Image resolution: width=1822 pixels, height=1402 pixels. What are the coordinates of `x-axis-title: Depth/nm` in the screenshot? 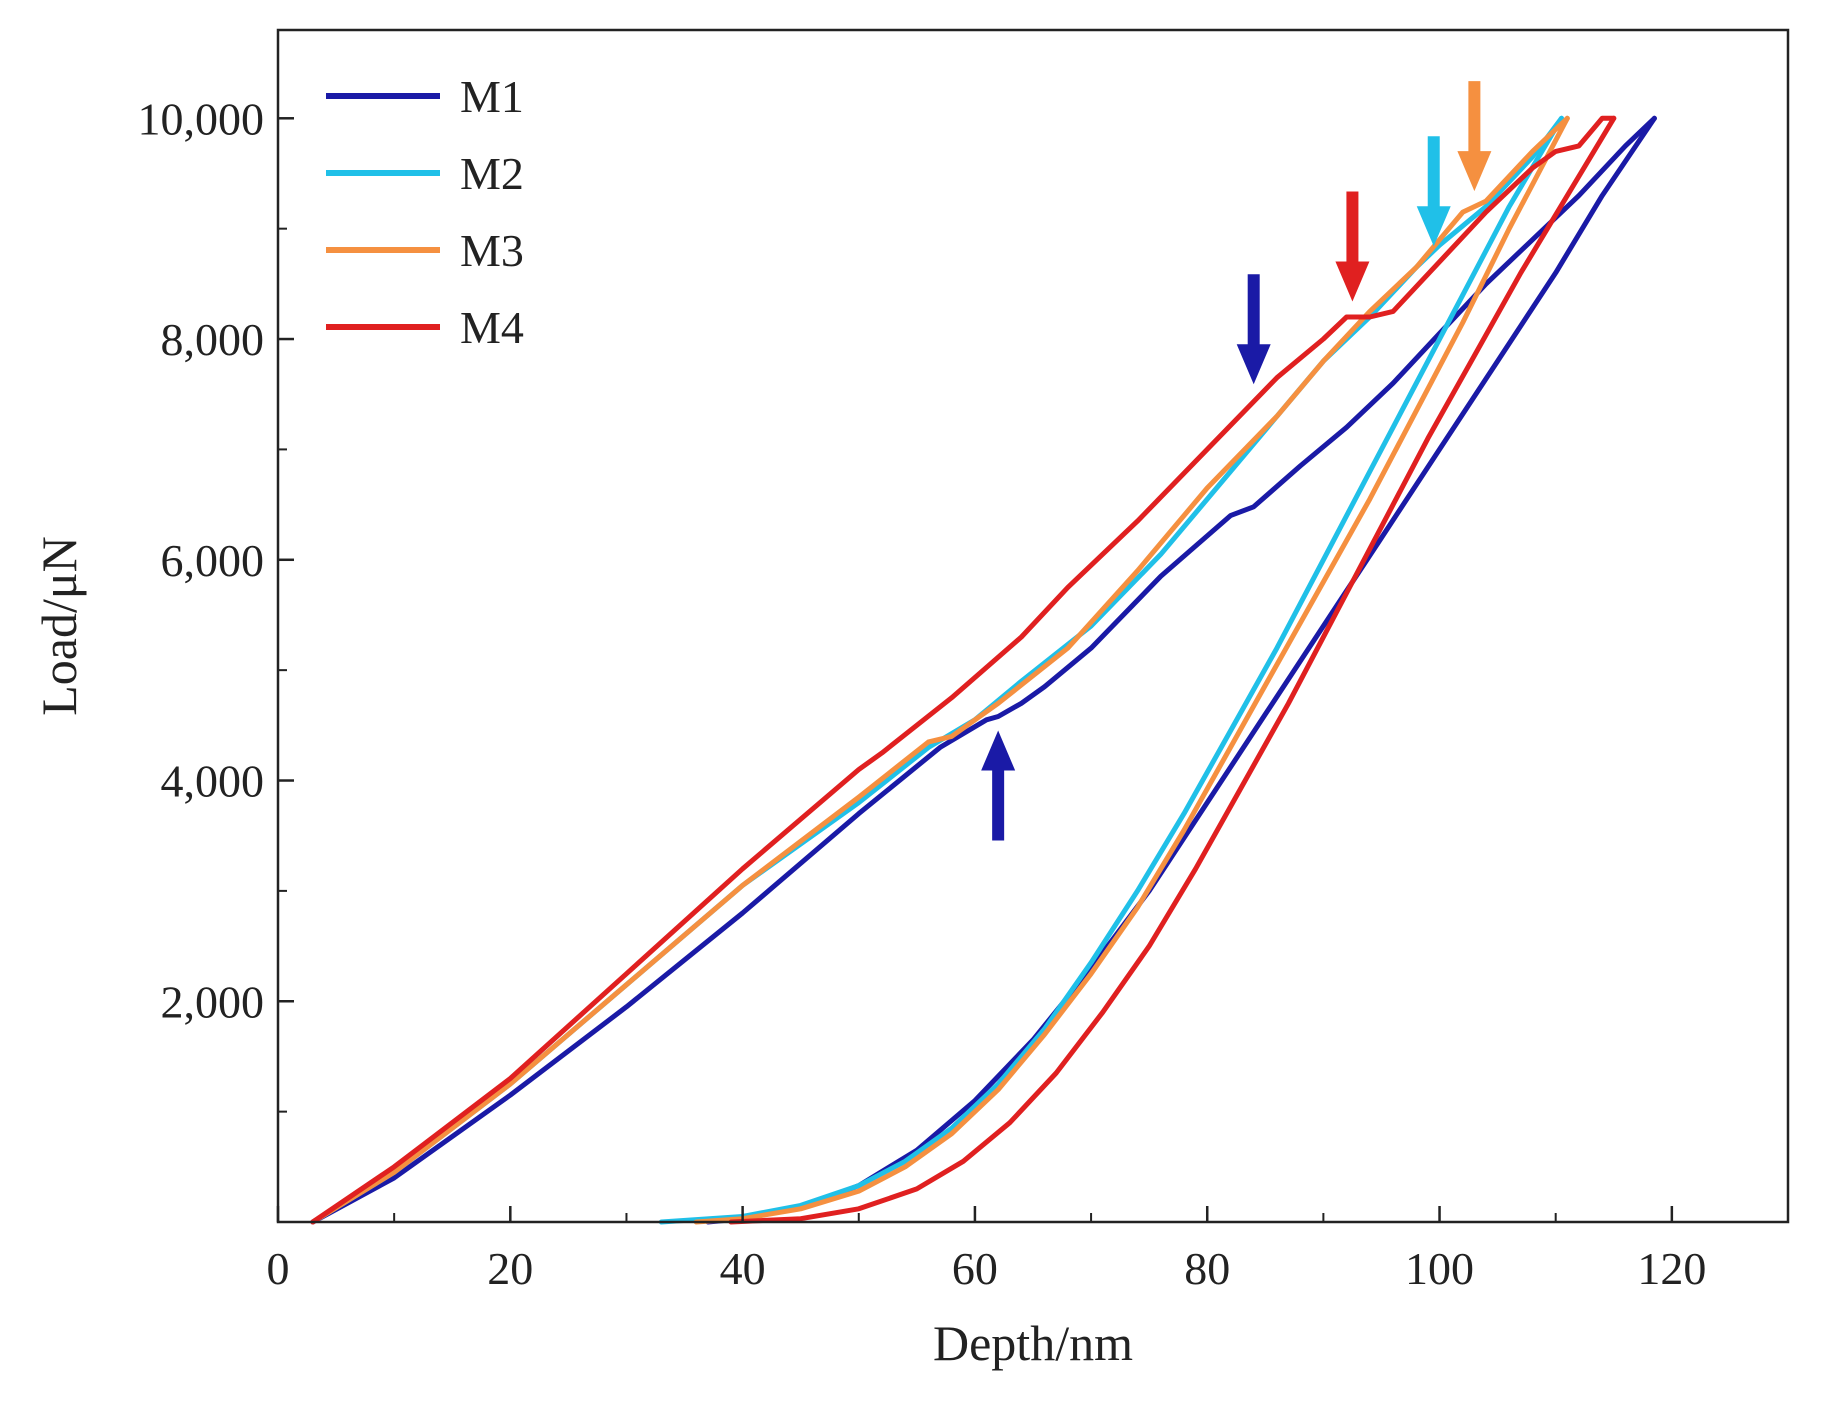 It's located at (1033, 1343).